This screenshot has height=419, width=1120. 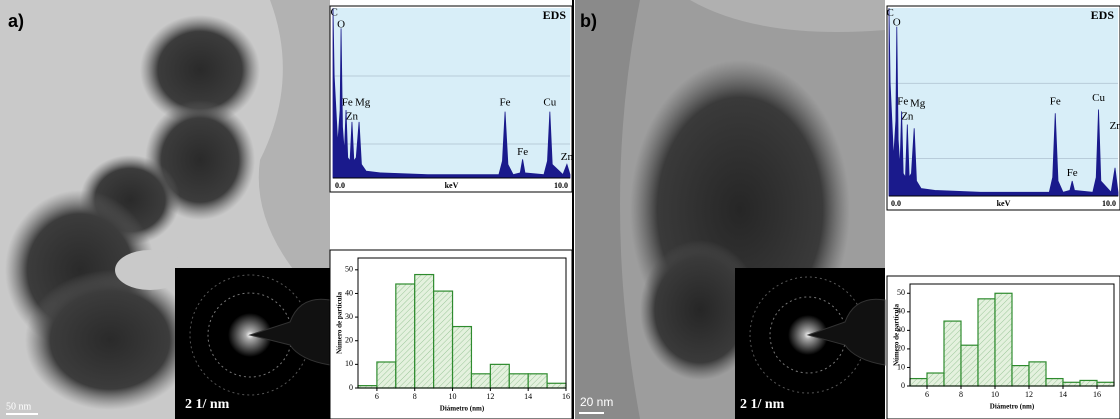 What do you see at coordinates (596, 402) in the screenshot?
I see `scale-bar-label: 20 nm` at bounding box center [596, 402].